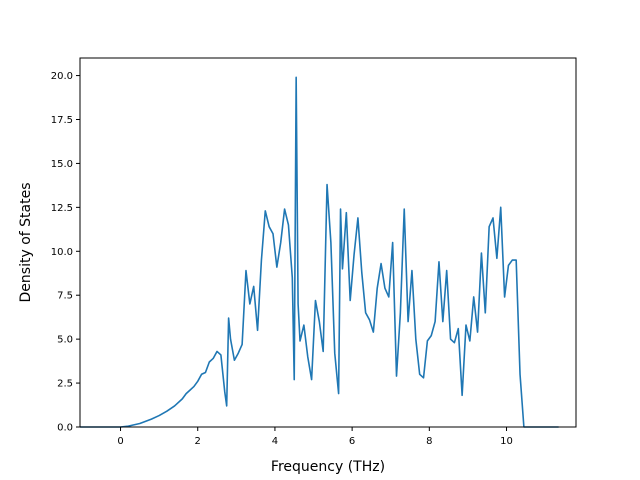 The height and width of the screenshot is (480, 640). Describe the element at coordinates (65, 340) in the screenshot. I see `y-tick-label: 5.0` at that location.